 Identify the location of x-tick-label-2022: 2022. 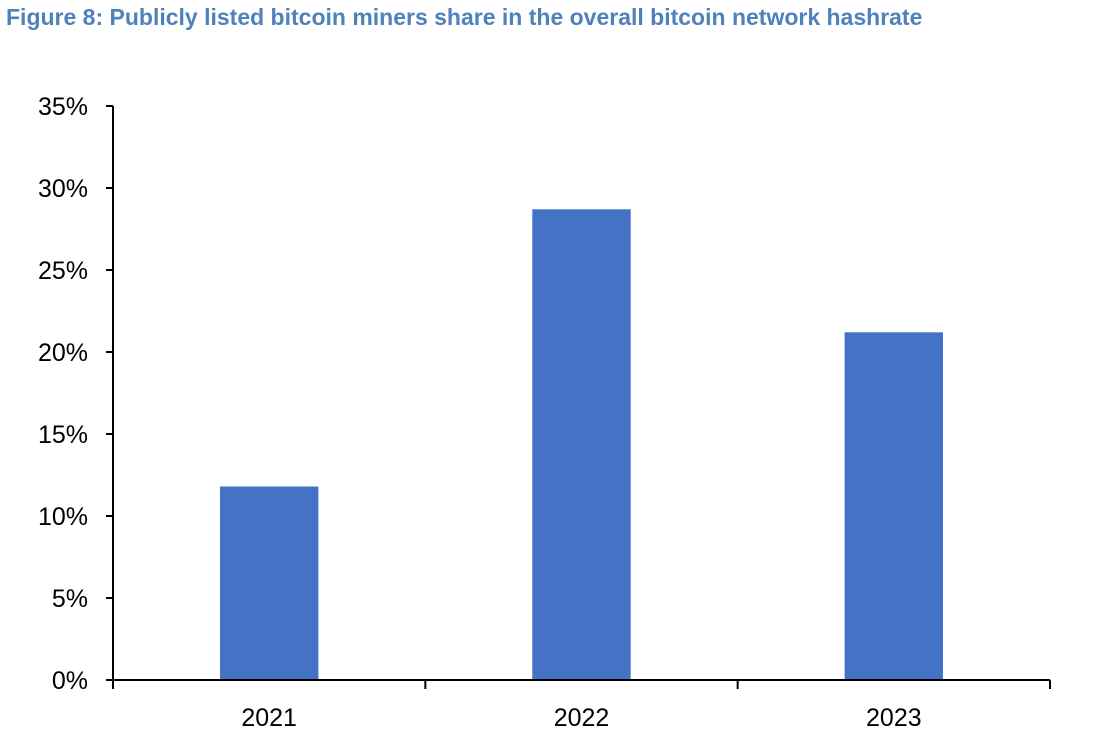
(582, 718).